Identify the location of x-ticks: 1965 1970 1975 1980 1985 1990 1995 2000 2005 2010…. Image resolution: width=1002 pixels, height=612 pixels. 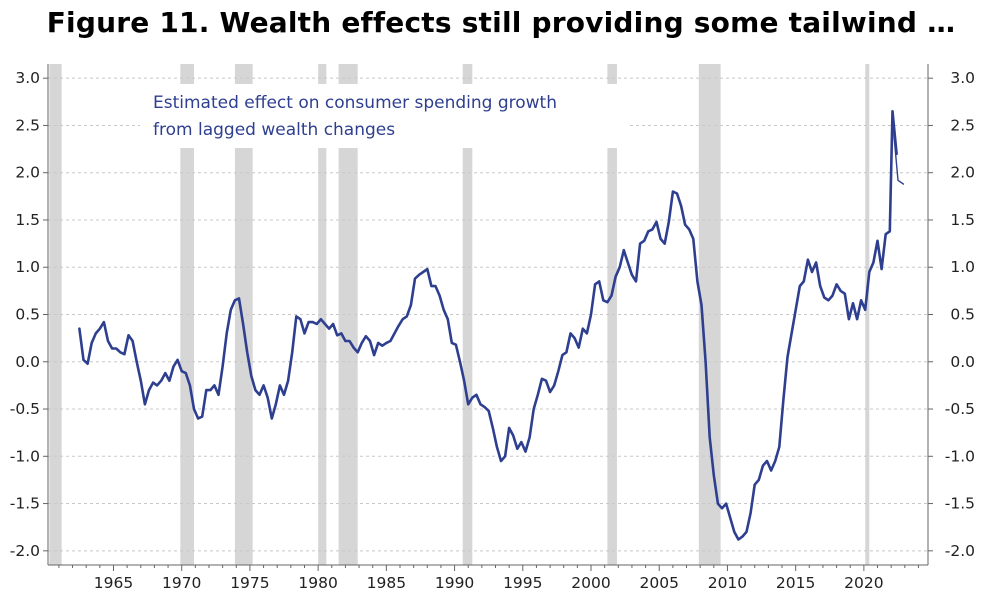
(488, 578).